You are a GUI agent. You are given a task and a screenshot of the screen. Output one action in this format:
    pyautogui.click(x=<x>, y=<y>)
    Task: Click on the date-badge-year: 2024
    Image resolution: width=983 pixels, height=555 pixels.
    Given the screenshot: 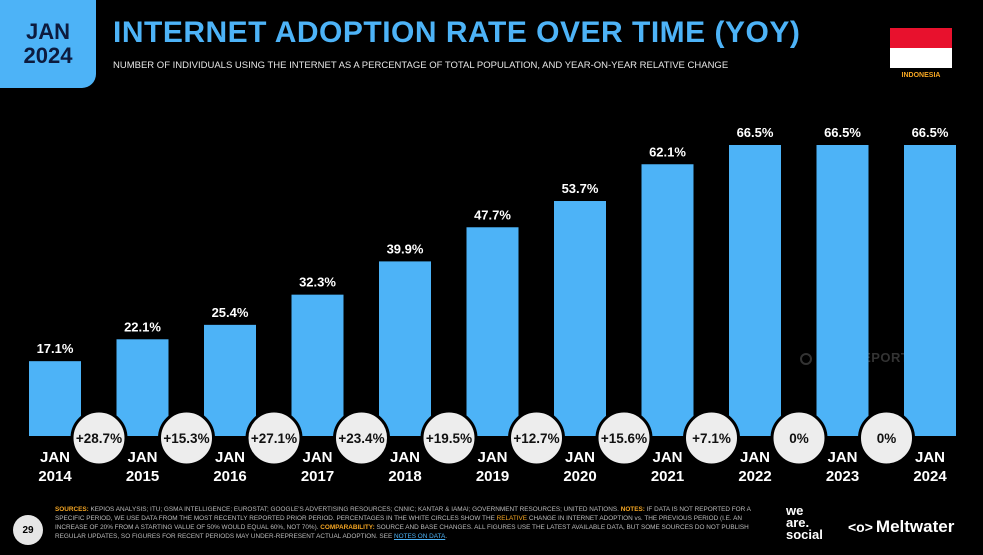 What is the action you would take?
    pyautogui.click(x=48, y=55)
    